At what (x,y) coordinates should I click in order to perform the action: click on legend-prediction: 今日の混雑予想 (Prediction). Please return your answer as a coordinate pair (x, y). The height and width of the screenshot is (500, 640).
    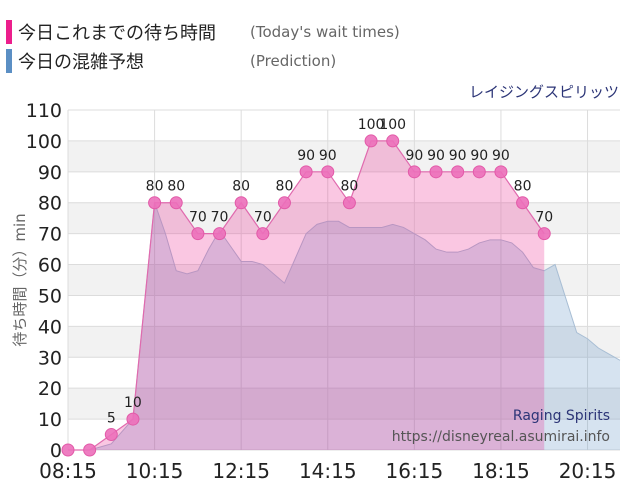
    Looking at the image, I should click on (171, 61).